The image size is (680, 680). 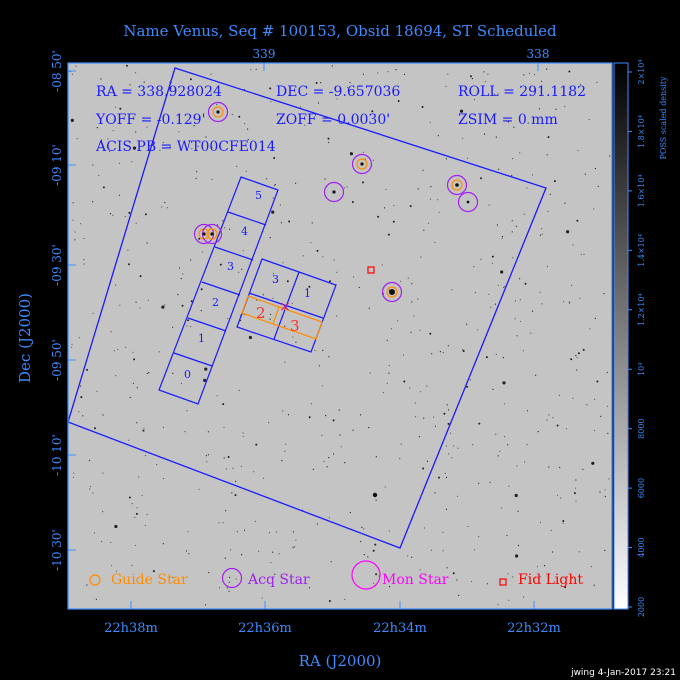 I want to click on chip-block-label-2: 2, so click(x=261, y=313).